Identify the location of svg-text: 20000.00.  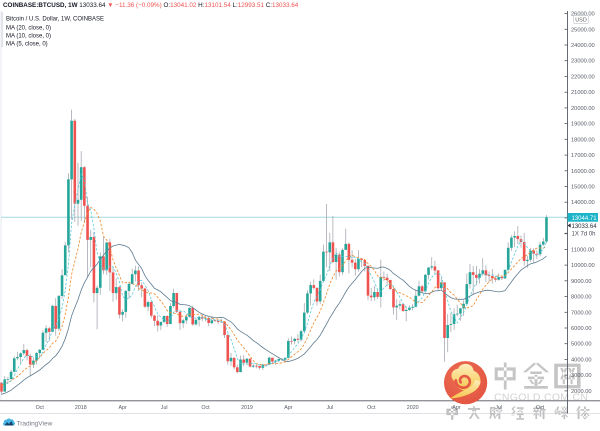
(583, 109).